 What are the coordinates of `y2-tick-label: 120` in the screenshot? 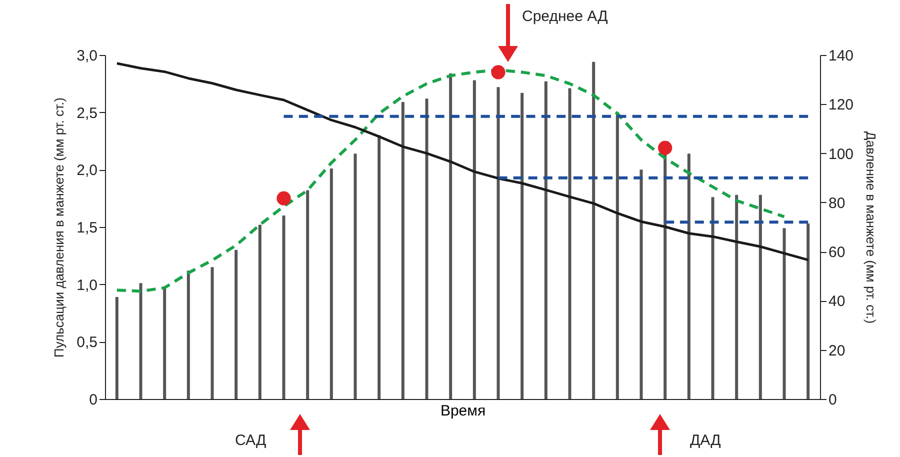 It's located at (841, 105).